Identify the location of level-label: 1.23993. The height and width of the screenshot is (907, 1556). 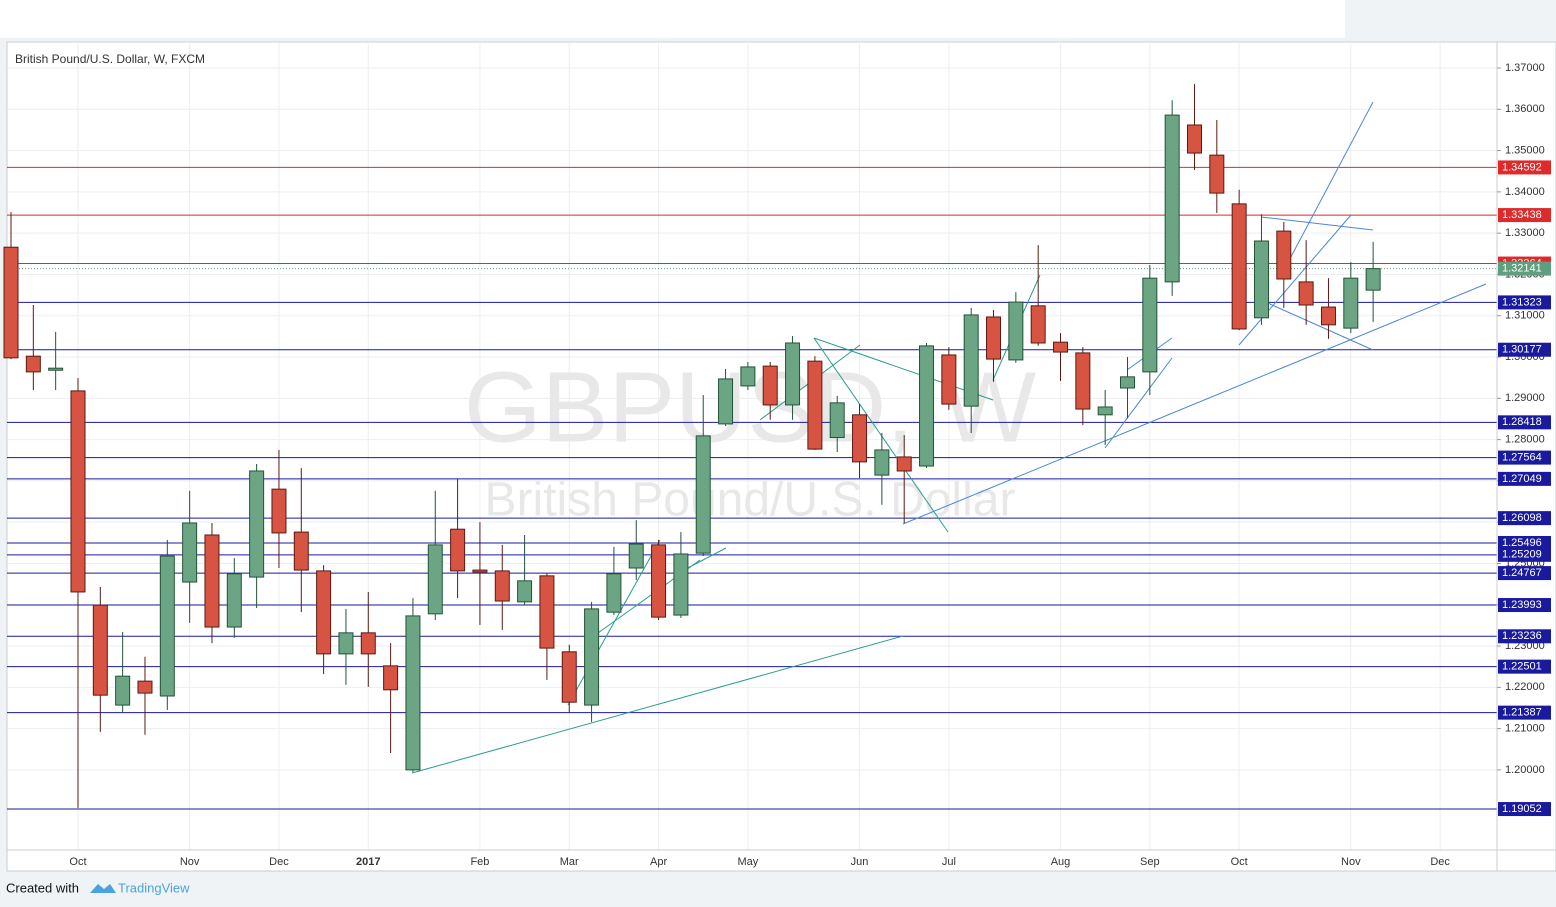
(1522, 605).